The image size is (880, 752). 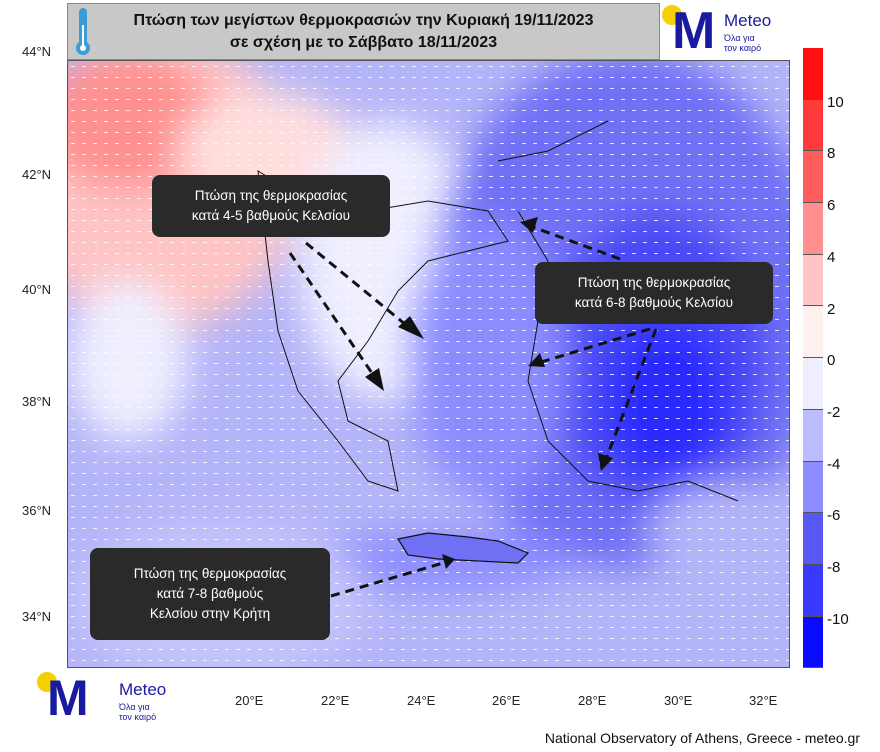 What do you see at coordinates (831, 309) in the screenshot?
I see `colorbar-label: 2` at bounding box center [831, 309].